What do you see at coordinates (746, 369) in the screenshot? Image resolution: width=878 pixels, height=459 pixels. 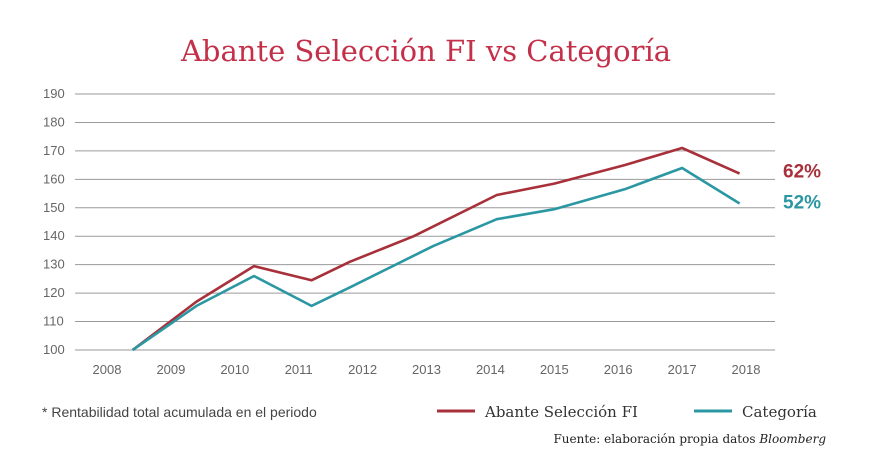 I see `x-tick-label: 2018` at bounding box center [746, 369].